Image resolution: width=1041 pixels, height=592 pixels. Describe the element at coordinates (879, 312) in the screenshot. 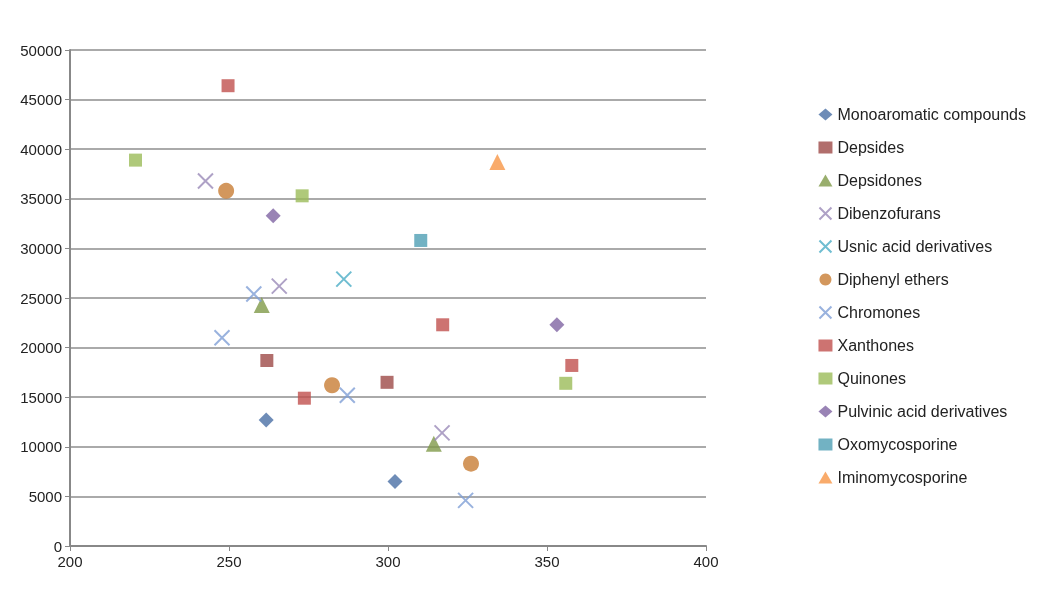

I see `legend-label: Chromones` at that location.